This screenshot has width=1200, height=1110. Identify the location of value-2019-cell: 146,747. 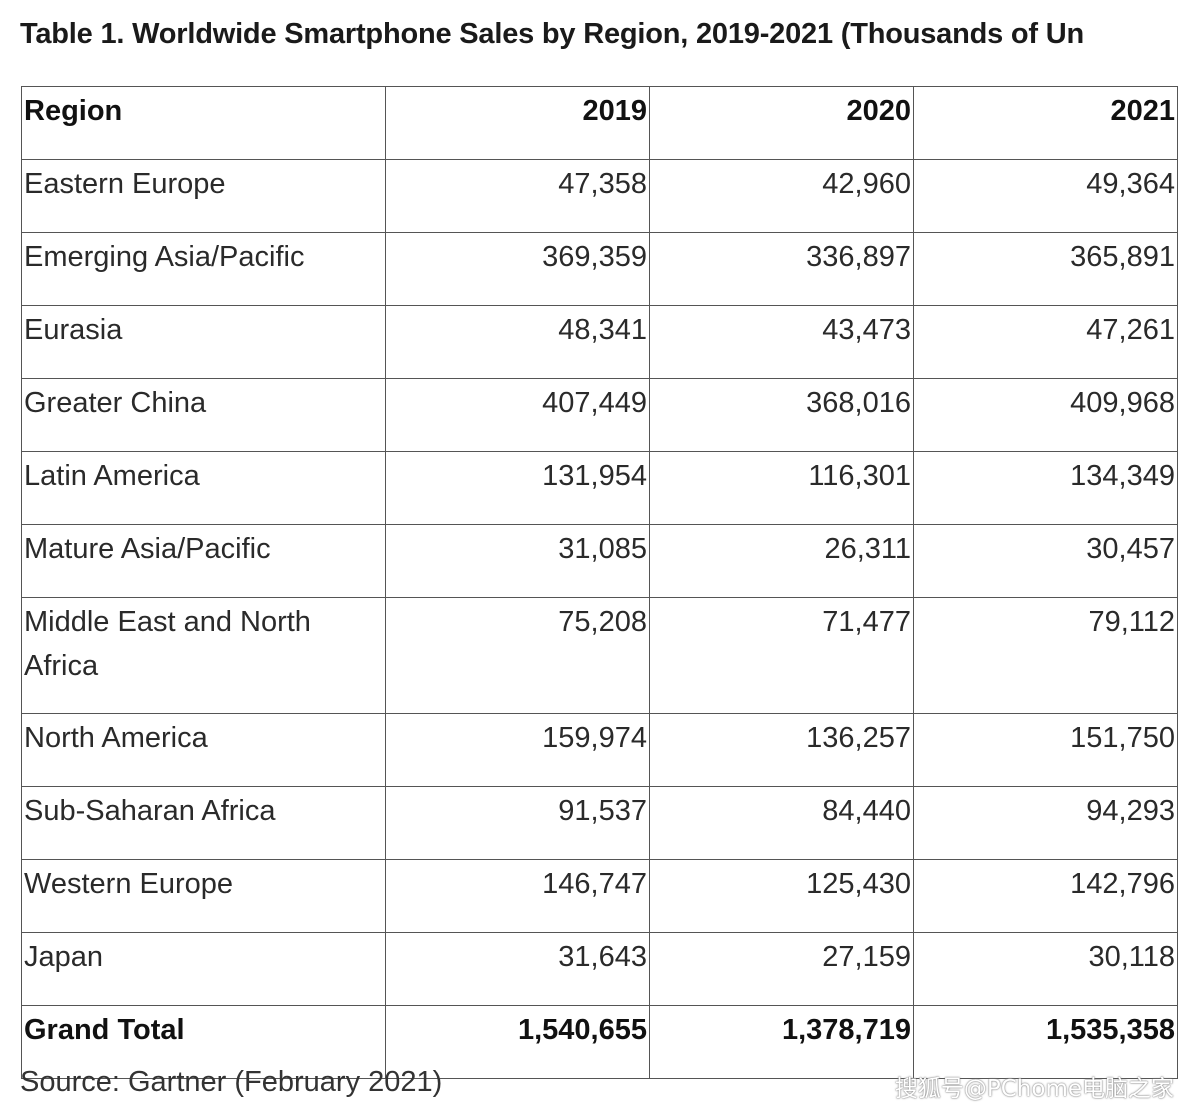
(517, 896).